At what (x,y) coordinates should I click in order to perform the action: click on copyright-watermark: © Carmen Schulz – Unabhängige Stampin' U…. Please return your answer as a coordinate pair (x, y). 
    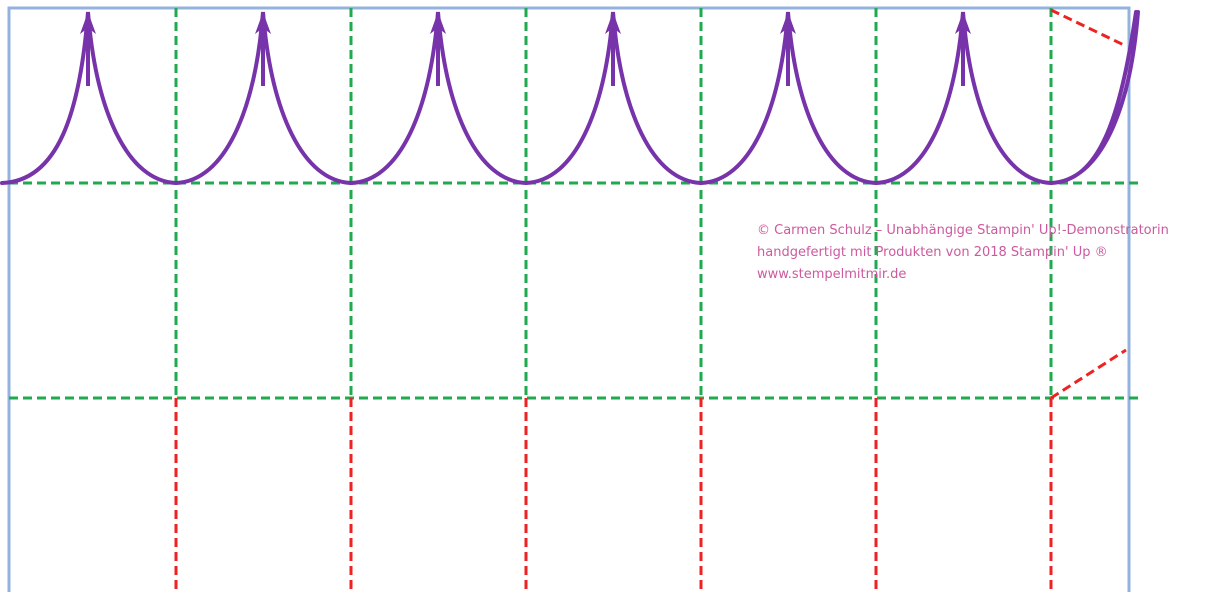
    Looking at the image, I should click on (963, 253).